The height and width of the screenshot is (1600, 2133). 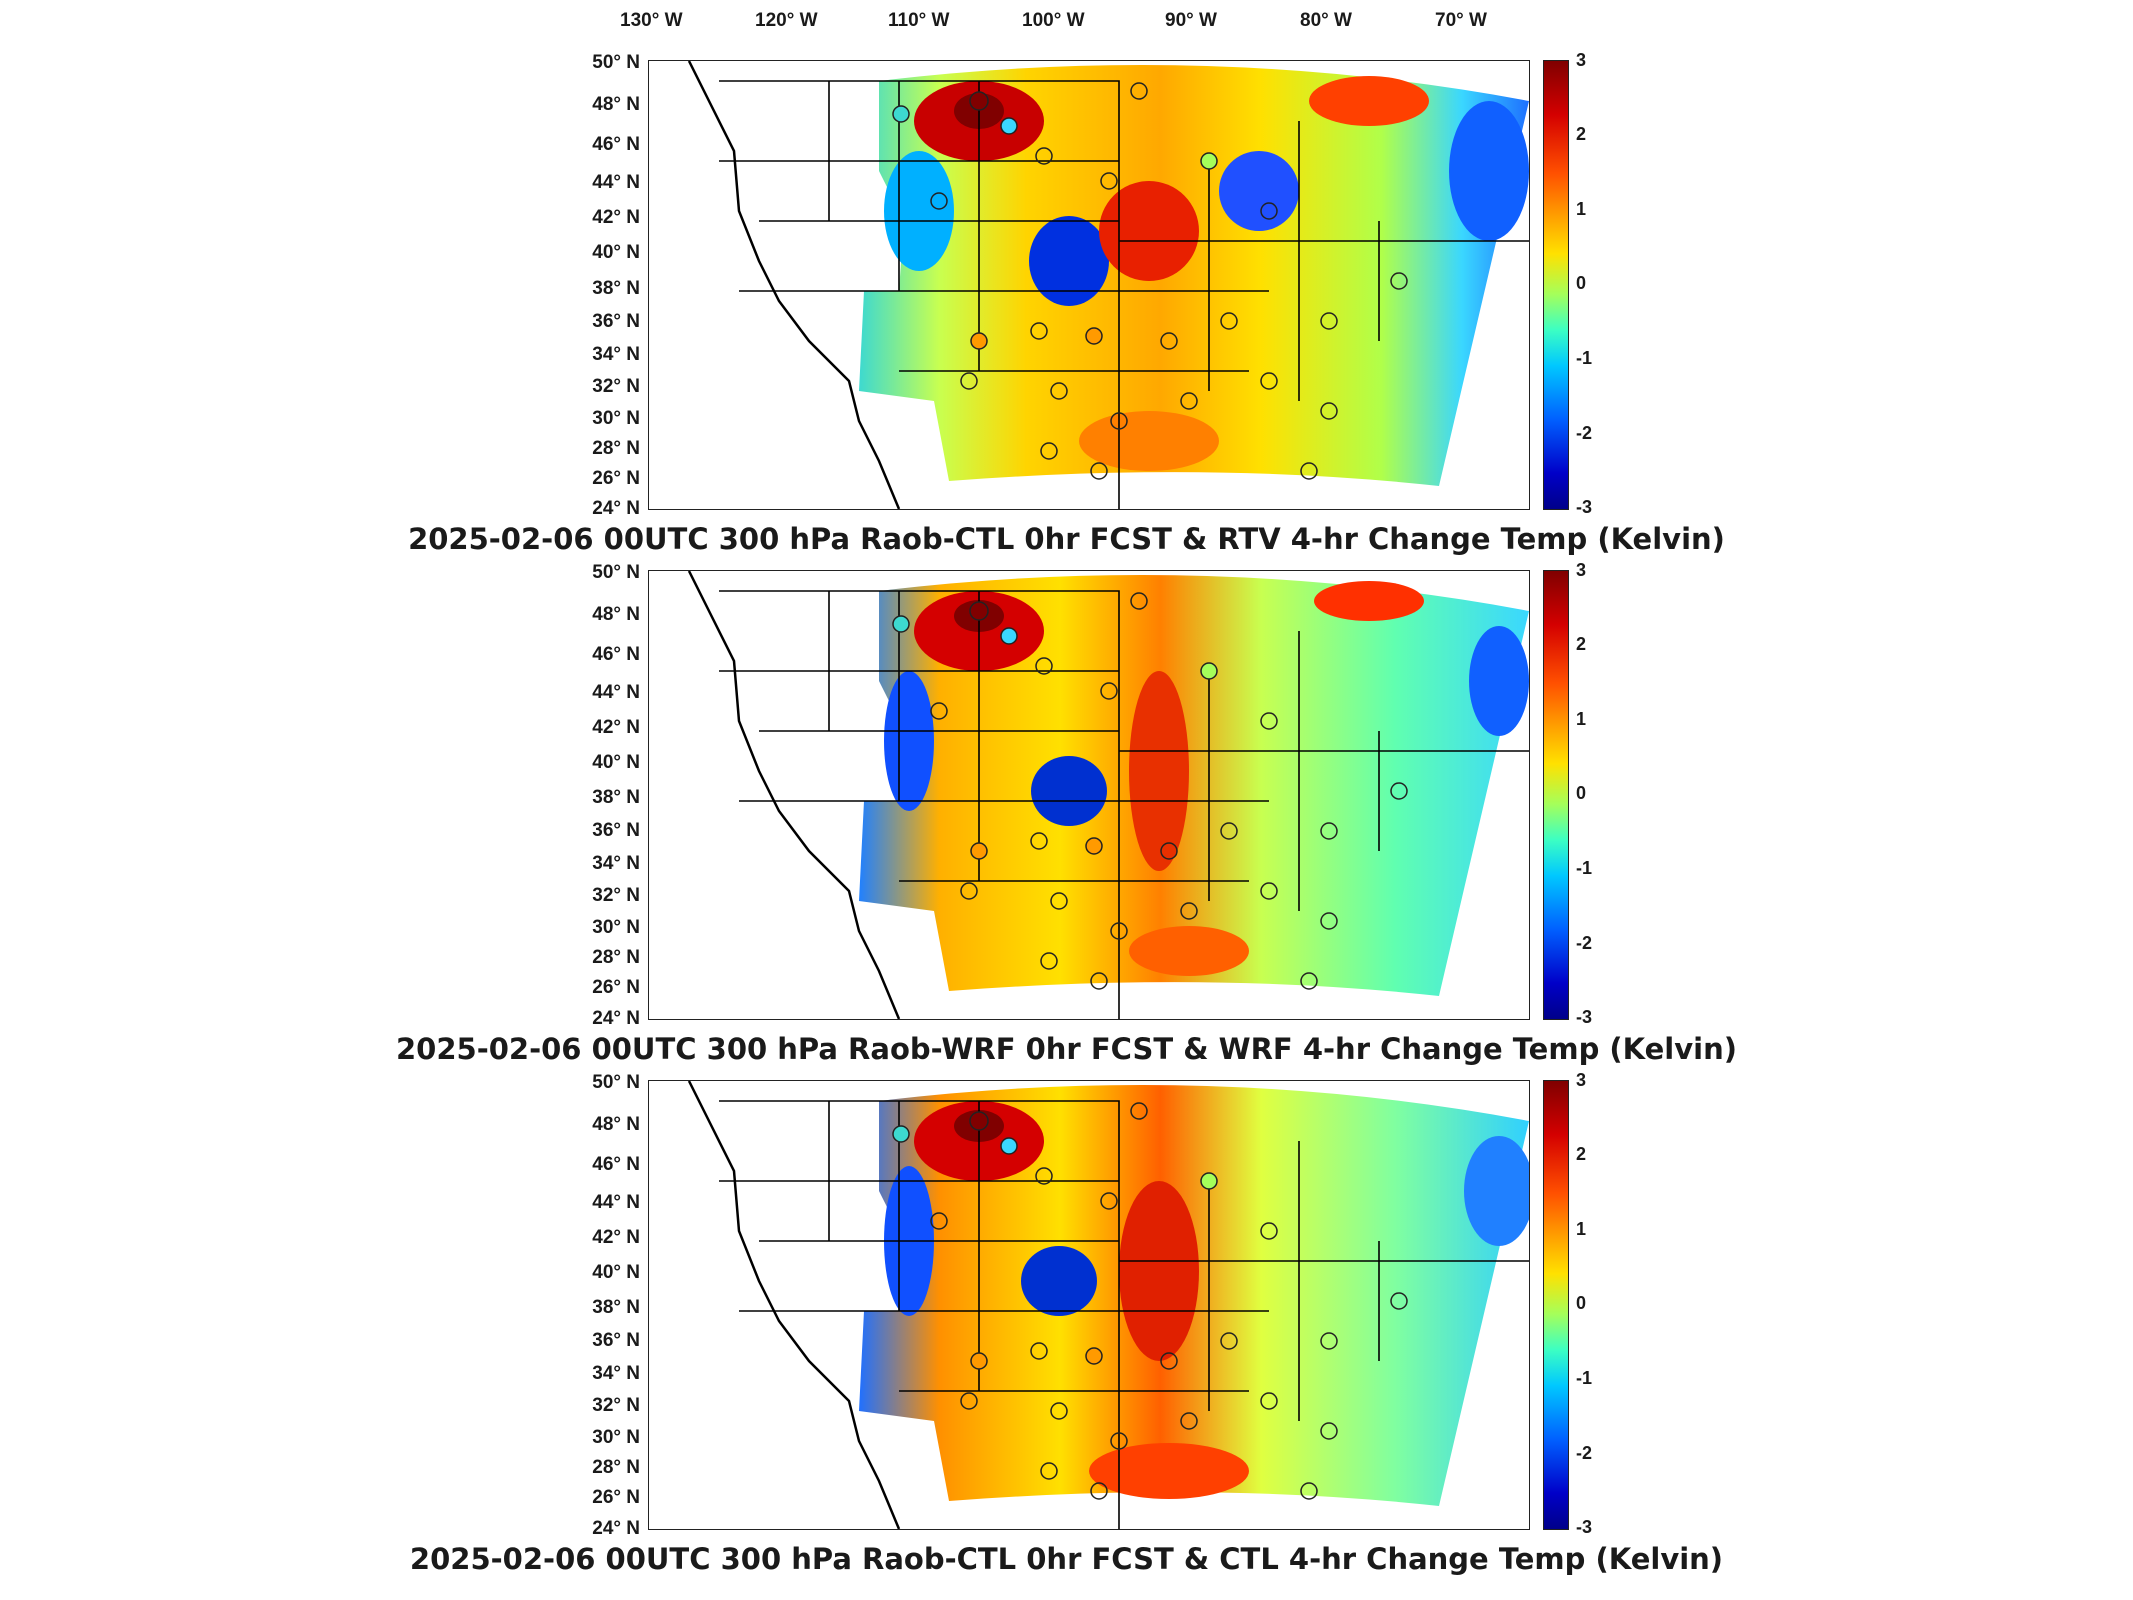 I want to click on lon-label: 70° W, so click(x=1461, y=20).